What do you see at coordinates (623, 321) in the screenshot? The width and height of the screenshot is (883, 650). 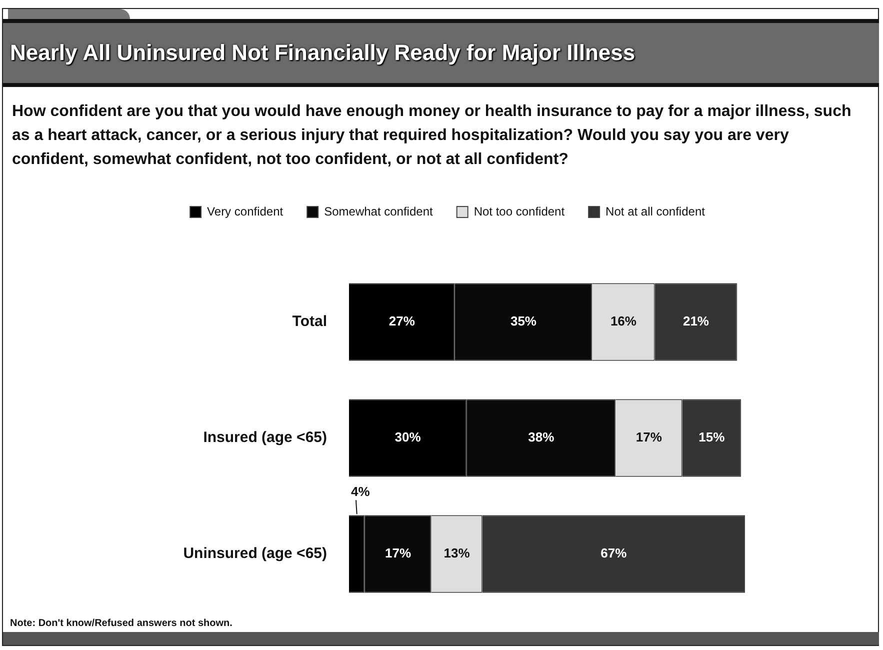 I see `data-label: 16%` at bounding box center [623, 321].